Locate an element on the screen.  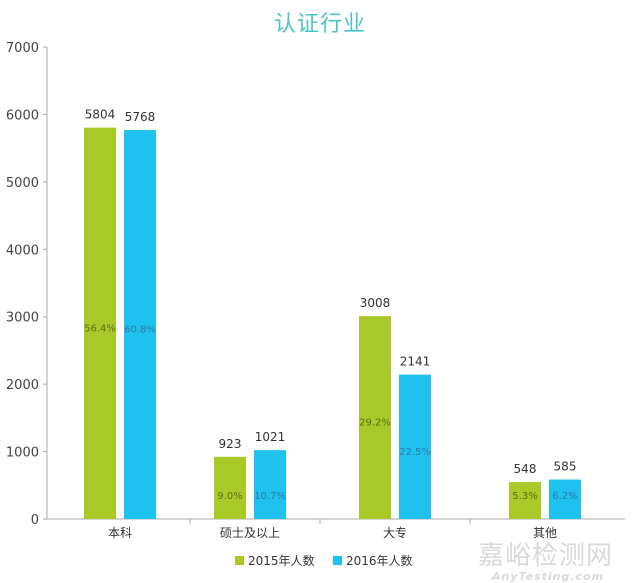
x-tick-label: 大专 is located at coordinates (395, 532).